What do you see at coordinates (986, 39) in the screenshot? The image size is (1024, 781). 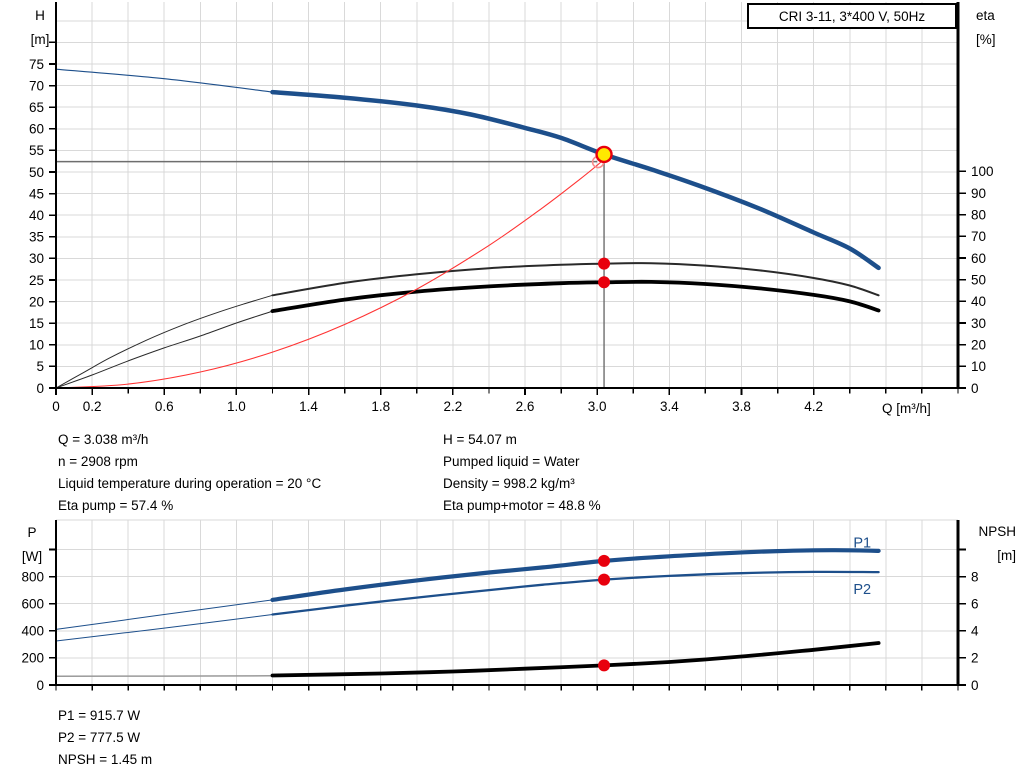 I see `eta-axis-title-line2: [%]` at bounding box center [986, 39].